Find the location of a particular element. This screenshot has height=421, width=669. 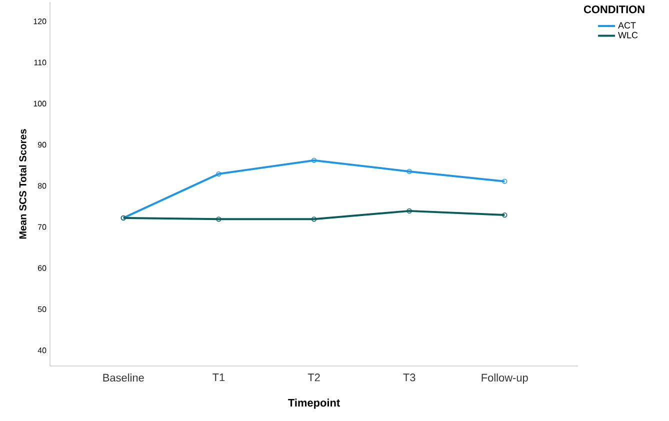

legend-label: WLC is located at coordinates (628, 35).